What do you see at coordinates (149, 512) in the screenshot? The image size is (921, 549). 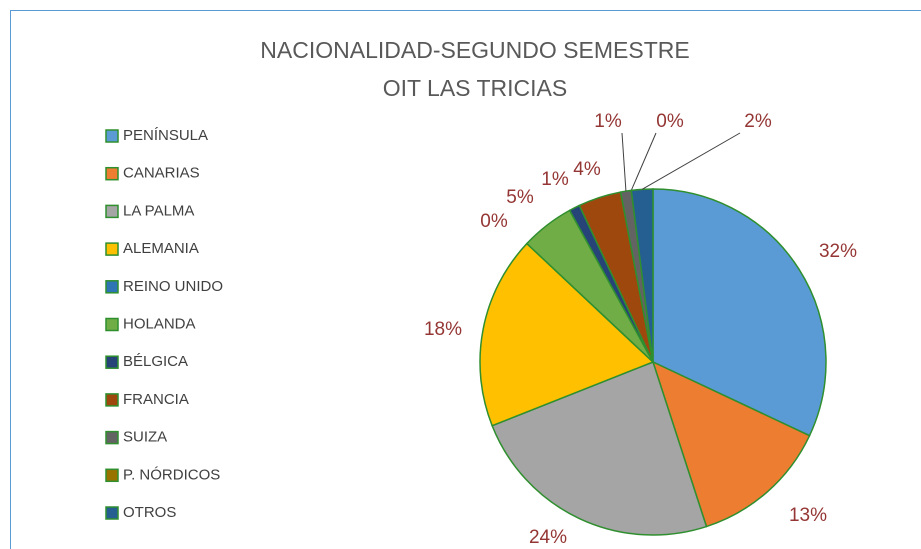 I see `legend-label: OTROS` at bounding box center [149, 512].